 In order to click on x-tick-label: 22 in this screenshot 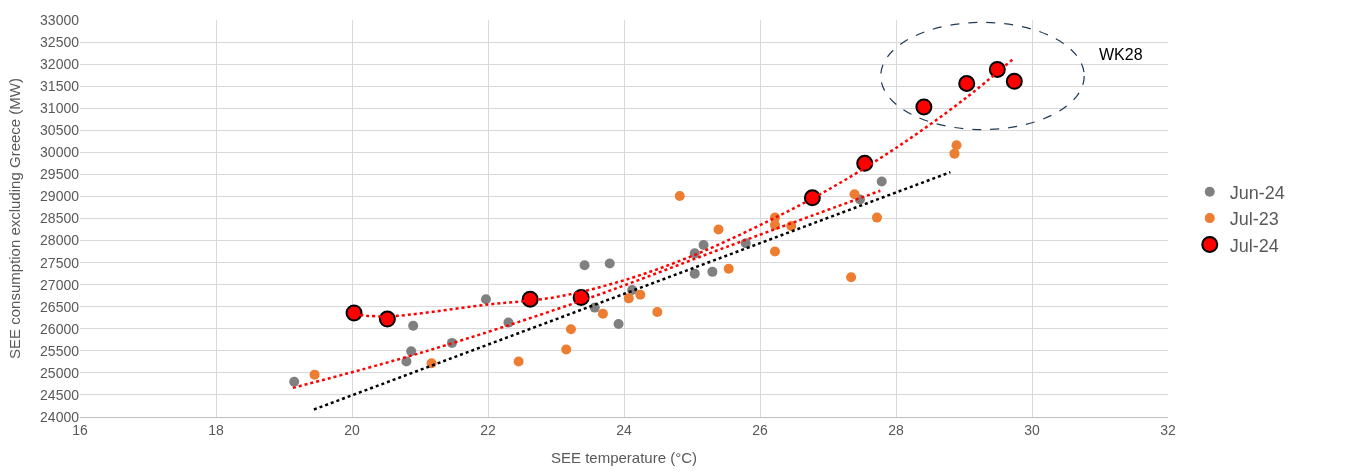, I will do `click(488, 429)`.